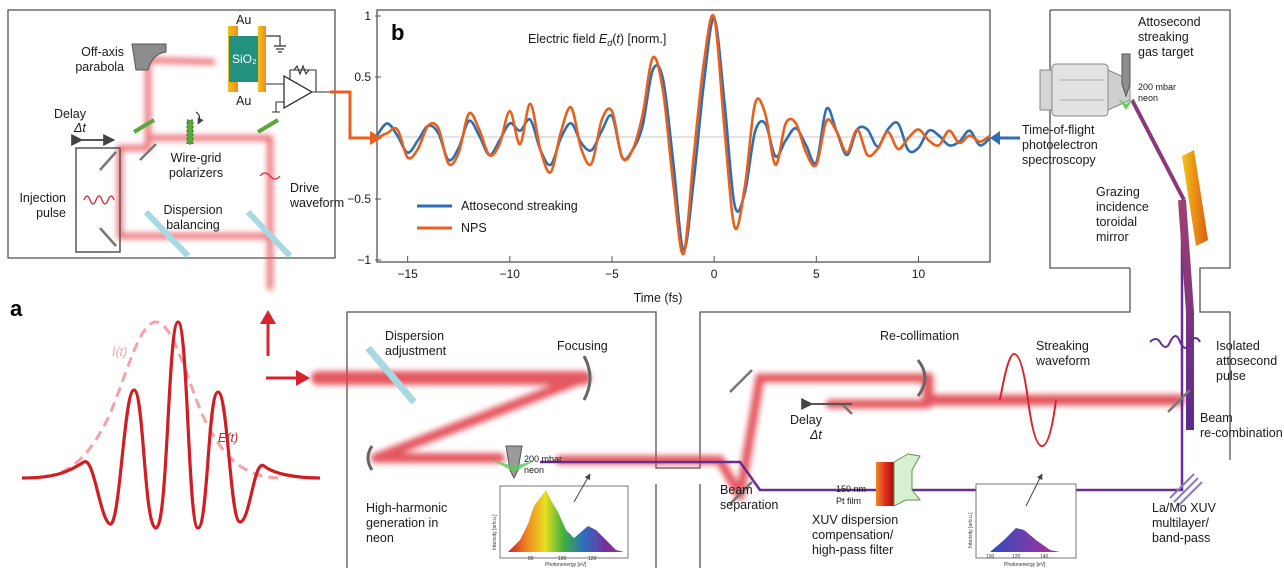  What do you see at coordinates (370, 458) in the screenshot?
I see `hhg-return-mirror` at bounding box center [370, 458].